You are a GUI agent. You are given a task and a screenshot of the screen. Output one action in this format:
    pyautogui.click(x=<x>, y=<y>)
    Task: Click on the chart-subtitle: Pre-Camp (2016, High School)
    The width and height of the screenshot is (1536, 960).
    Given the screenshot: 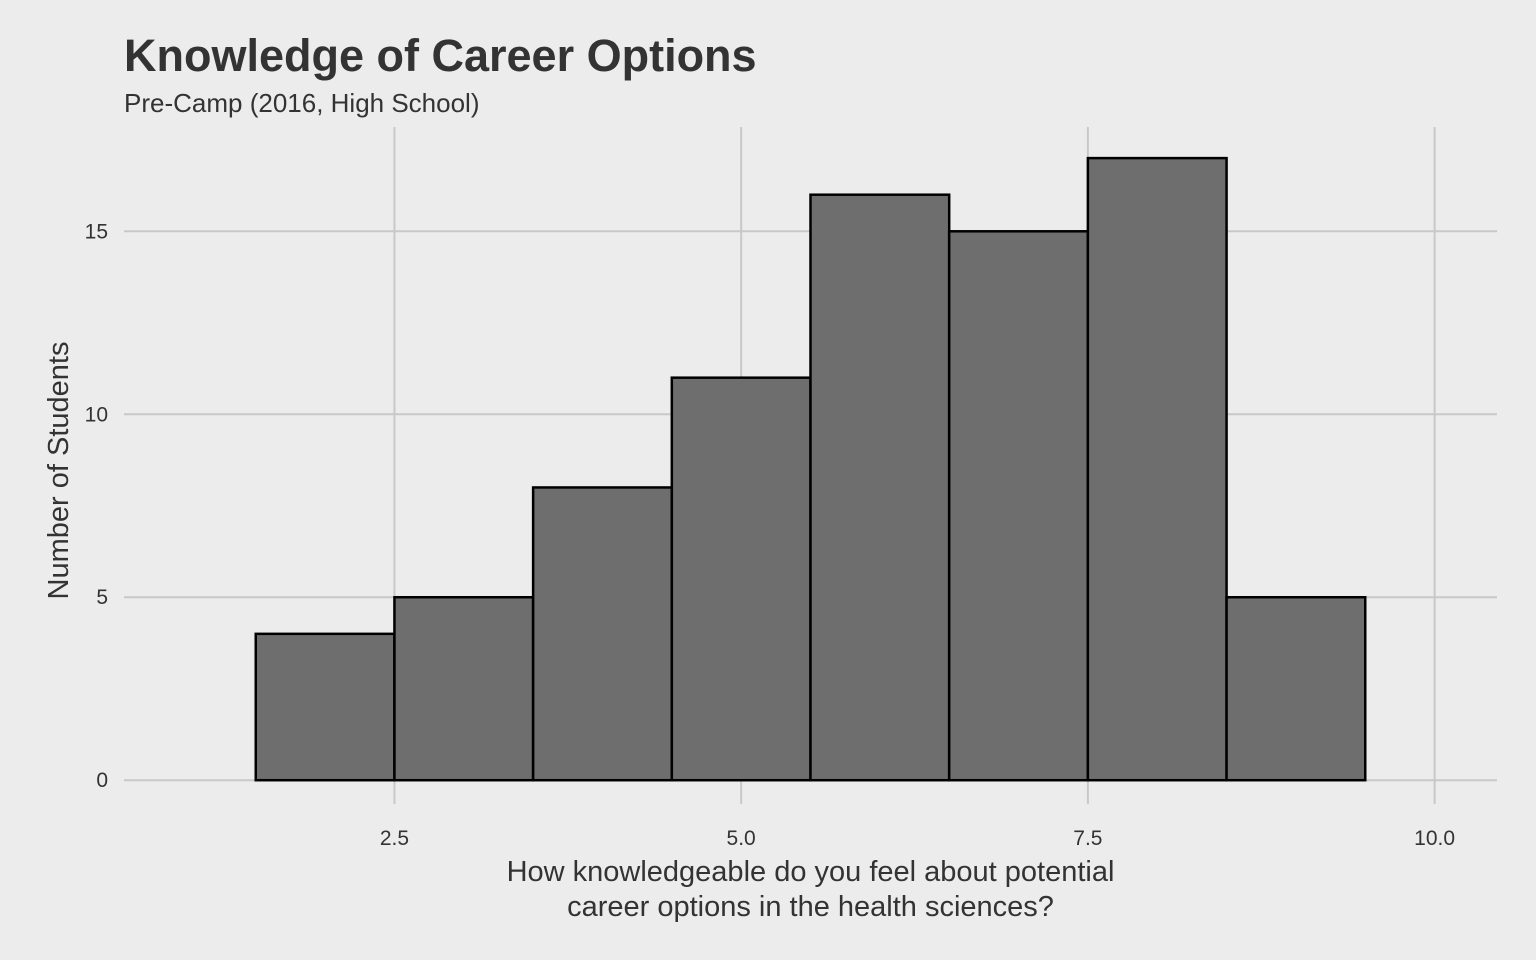 What is the action you would take?
    pyautogui.click(x=302, y=103)
    